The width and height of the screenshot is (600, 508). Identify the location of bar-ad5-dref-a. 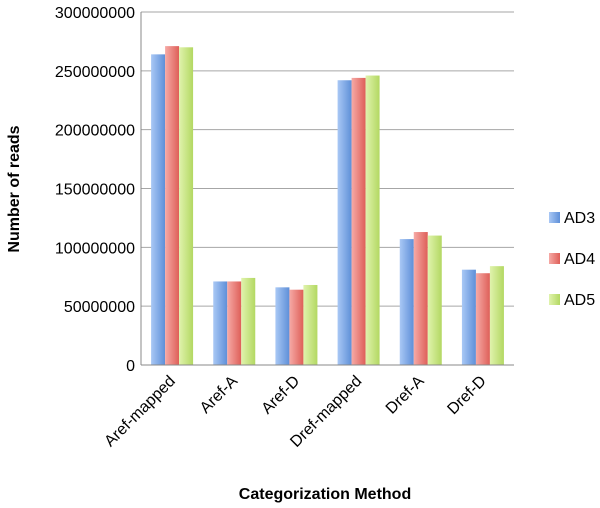
(434, 300).